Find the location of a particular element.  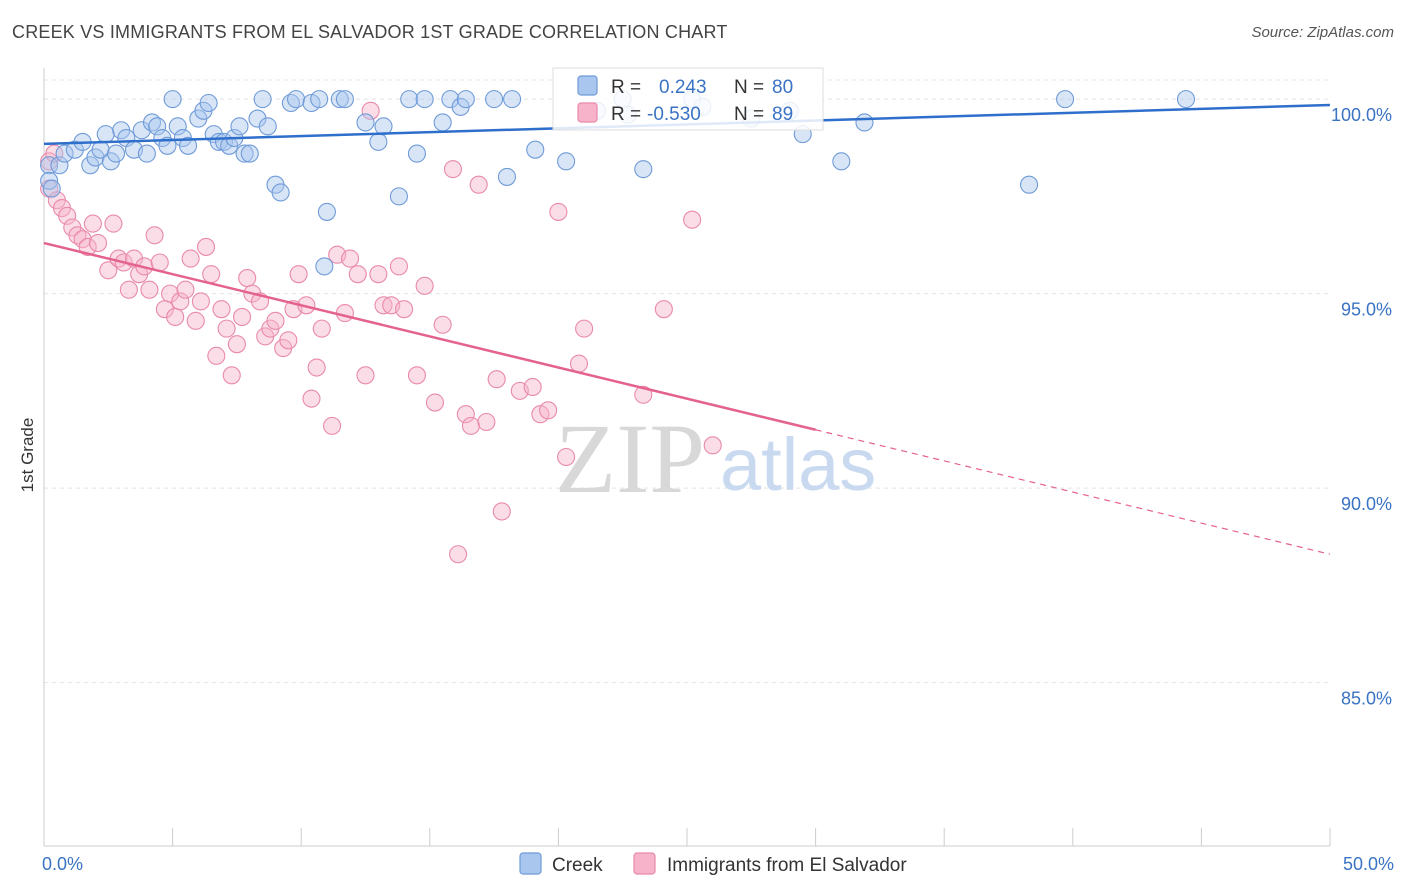

watermark-zip: ZIP is located at coordinates (630, 458).